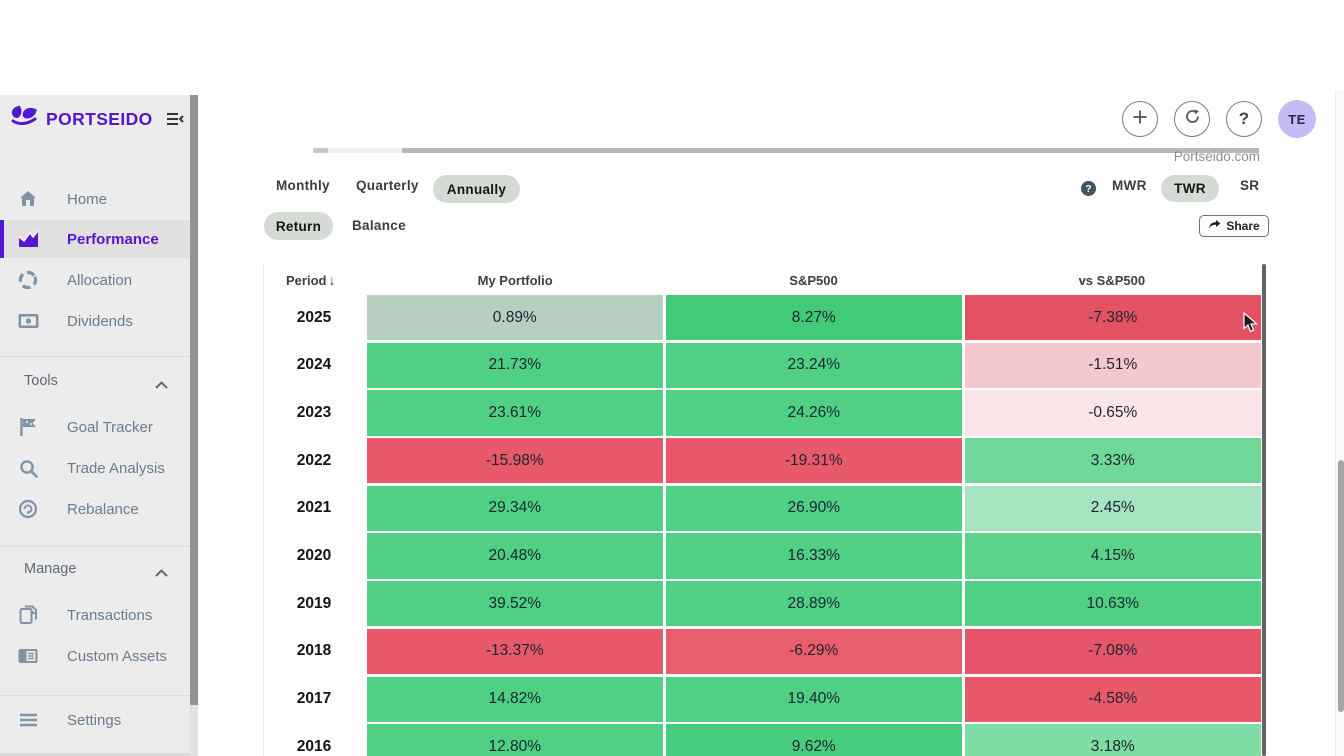  Describe the element at coordinates (41, 381) in the screenshot. I see `section-label: Tools` at that location.